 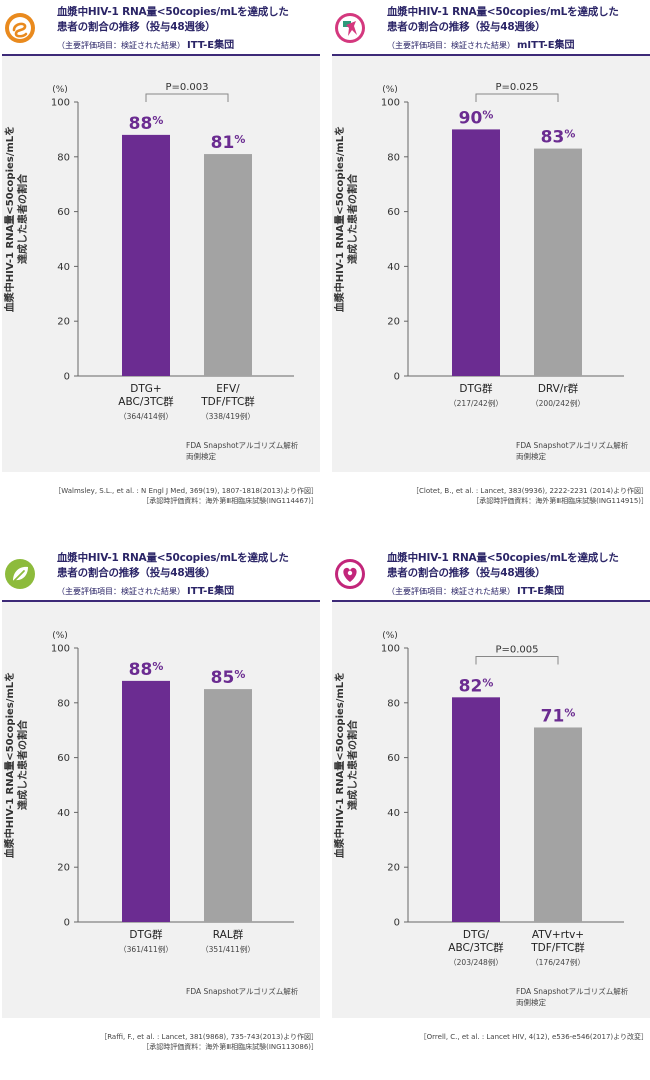 What do you see at coordinates (228, 949) in the screenshot?
I see `category-n-label: （351/411例）` at bounding box center [228, 949].